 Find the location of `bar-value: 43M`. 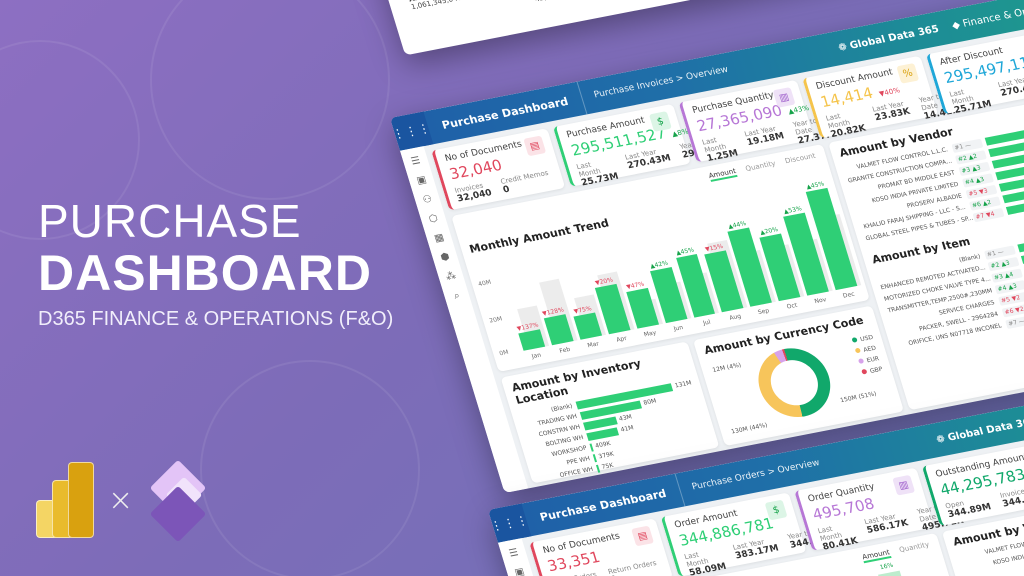

bar-value: 43M is located at coordinates (625, 418).